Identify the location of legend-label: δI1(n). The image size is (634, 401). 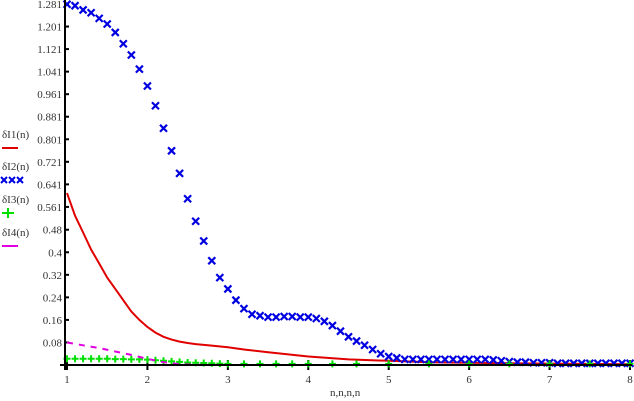
(16, 135).